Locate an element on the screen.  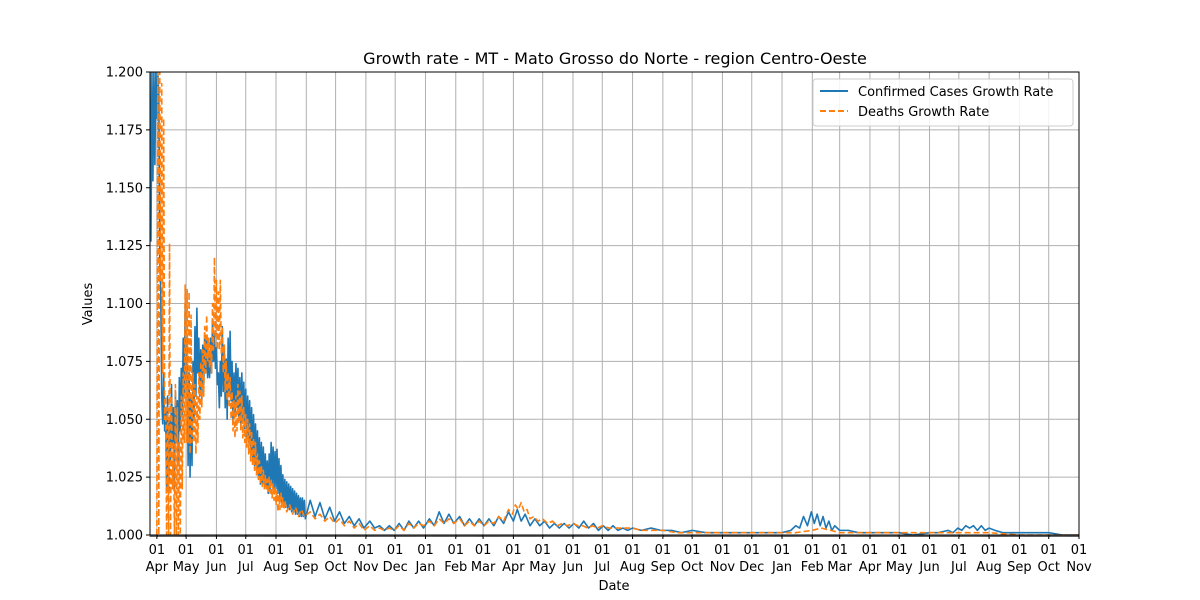
legend-box is located at coordinates (943, 102).